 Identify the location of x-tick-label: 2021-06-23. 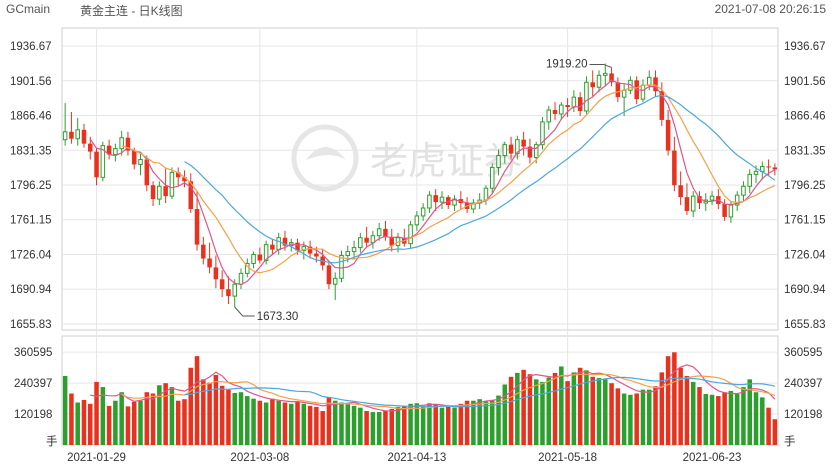
(712, 458).